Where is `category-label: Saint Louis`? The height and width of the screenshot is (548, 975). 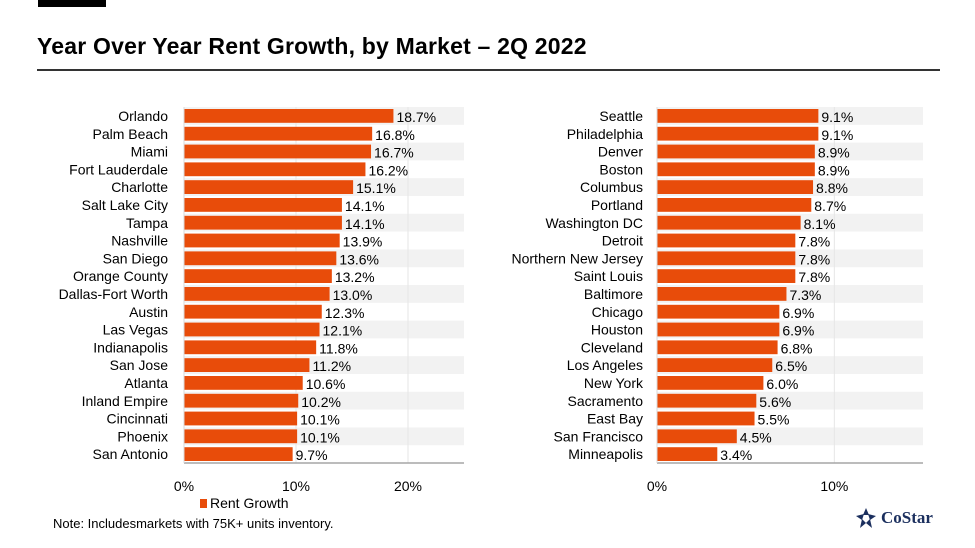
category-label: Saint Louis is located at coordinates (608, 276).